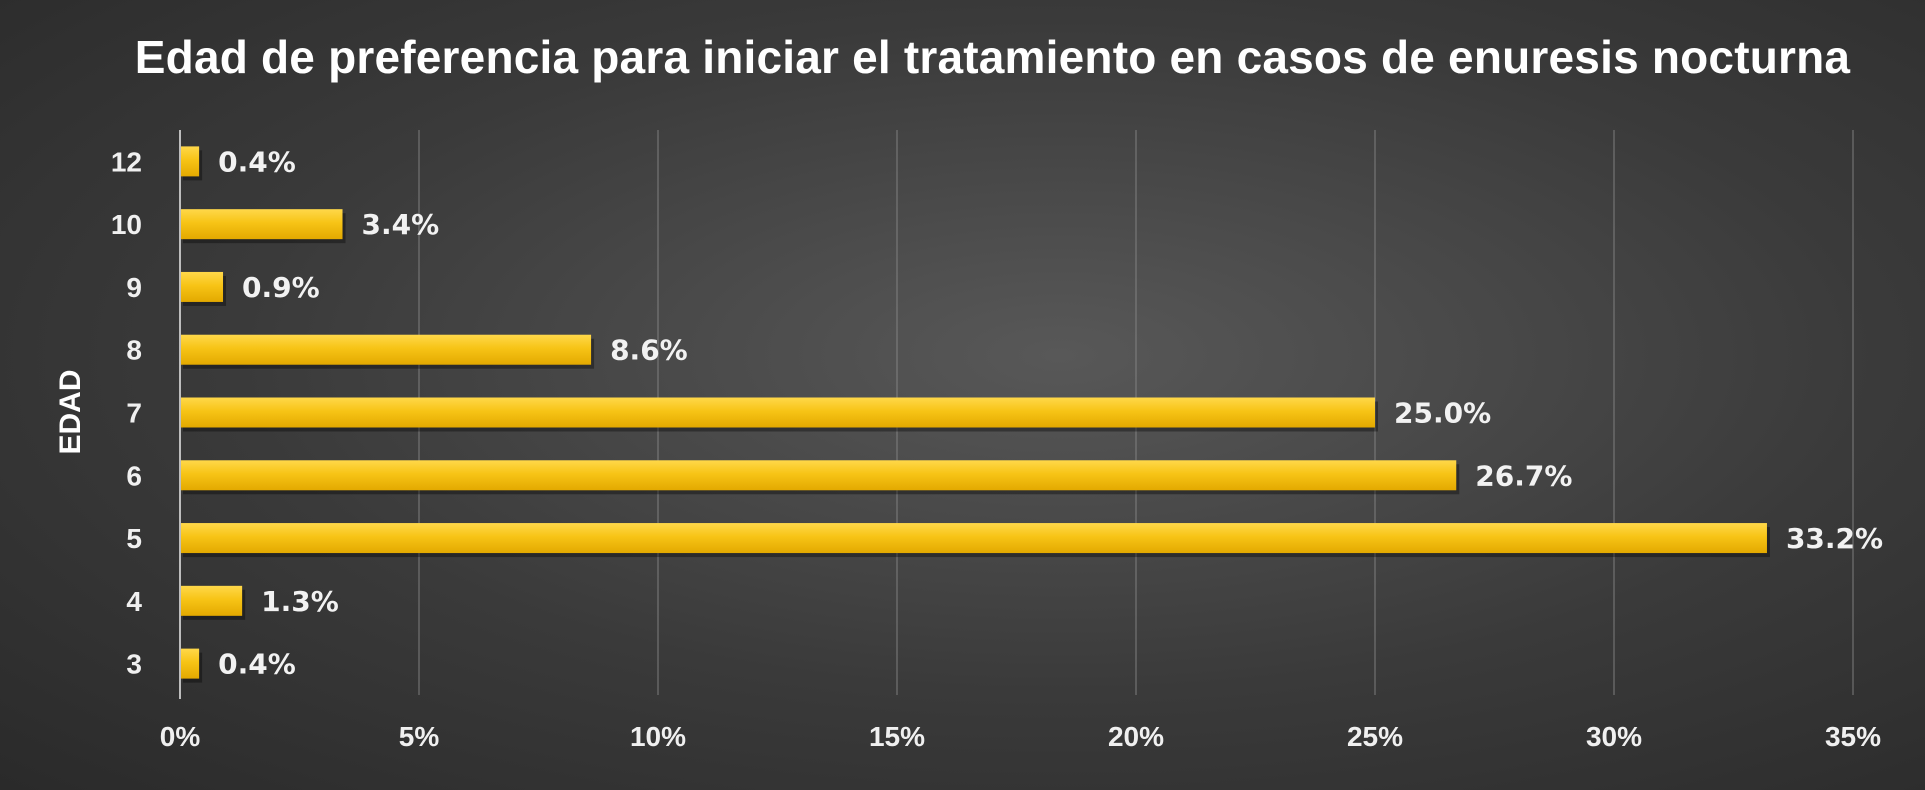 This screenshot has width=1925, height=790. What do you see at coordinates (134, 538) in the screenshot?
I see `y-tick-label: 5` at bounding box center [134, 538].